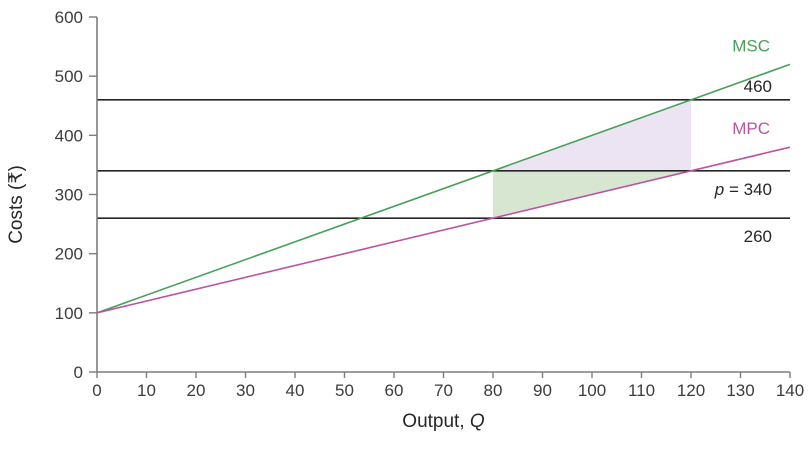  What do you see at coordinates (245, 390) in the screenshot?
I see `x-tick-label: 30` at bounding box center [245, 390].